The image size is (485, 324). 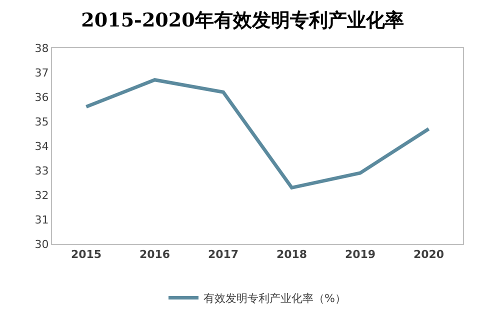 What do you see at coordinates (86, 255) in the screenshot?
I see `x-tick-label: 2015` at bounding box center [86, 255].